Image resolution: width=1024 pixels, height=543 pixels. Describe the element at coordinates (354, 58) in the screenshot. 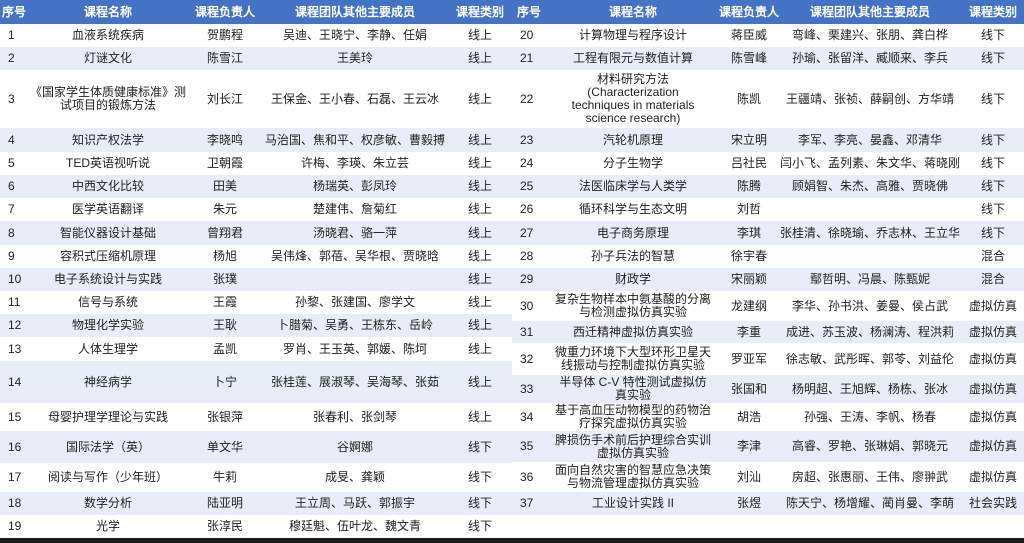

I see `team-members-cell: 王美玲` at that location.